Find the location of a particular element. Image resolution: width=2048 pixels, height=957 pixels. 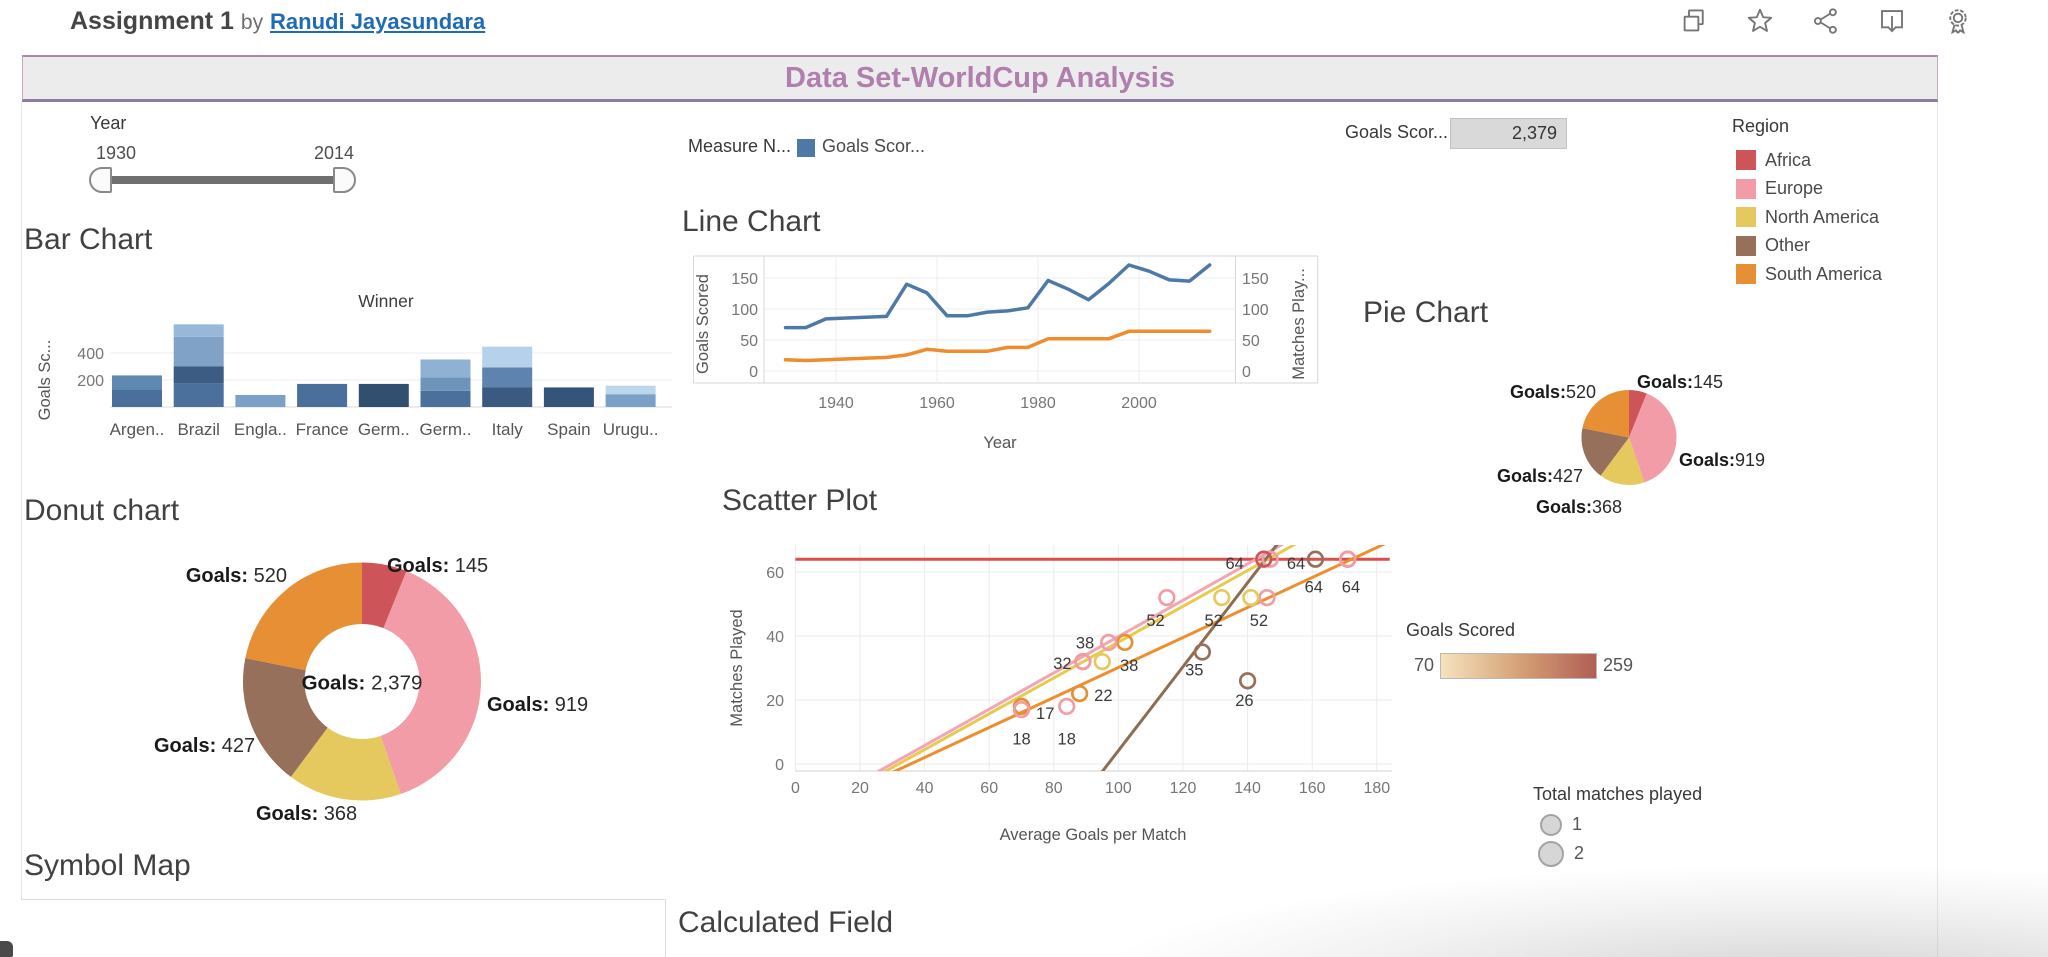

symbol-map-panel is located at coordinates (343, 928).